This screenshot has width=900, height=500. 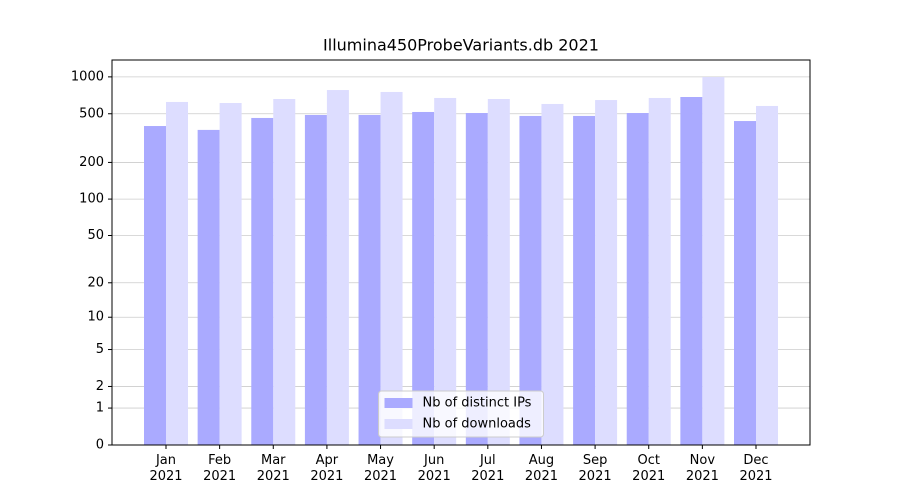 I want to click on x-tick-label: Nov 2021, so click(x=702, y=468).